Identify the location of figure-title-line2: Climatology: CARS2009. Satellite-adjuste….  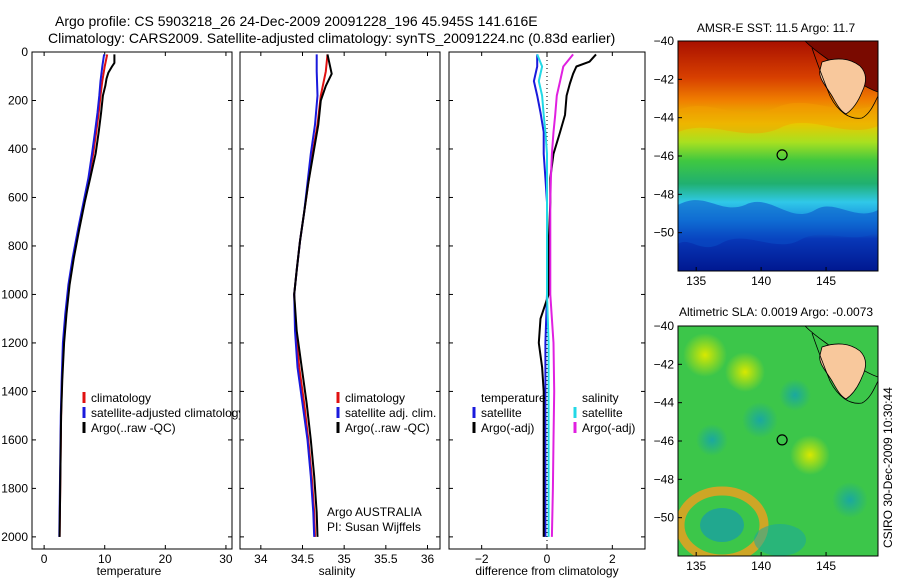
(331, 38).